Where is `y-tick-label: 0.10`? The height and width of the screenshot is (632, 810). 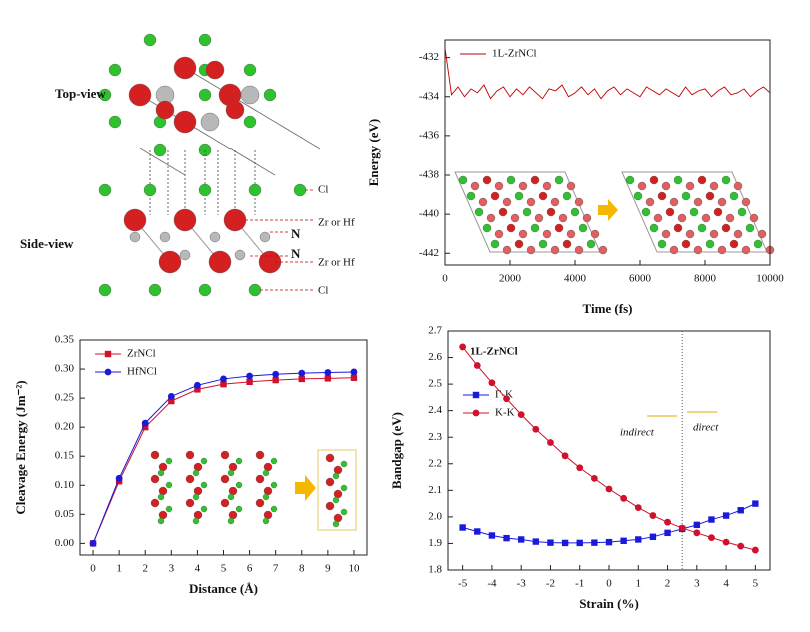
y-tick-label: 0.10 is located at coordinates (65, 485).